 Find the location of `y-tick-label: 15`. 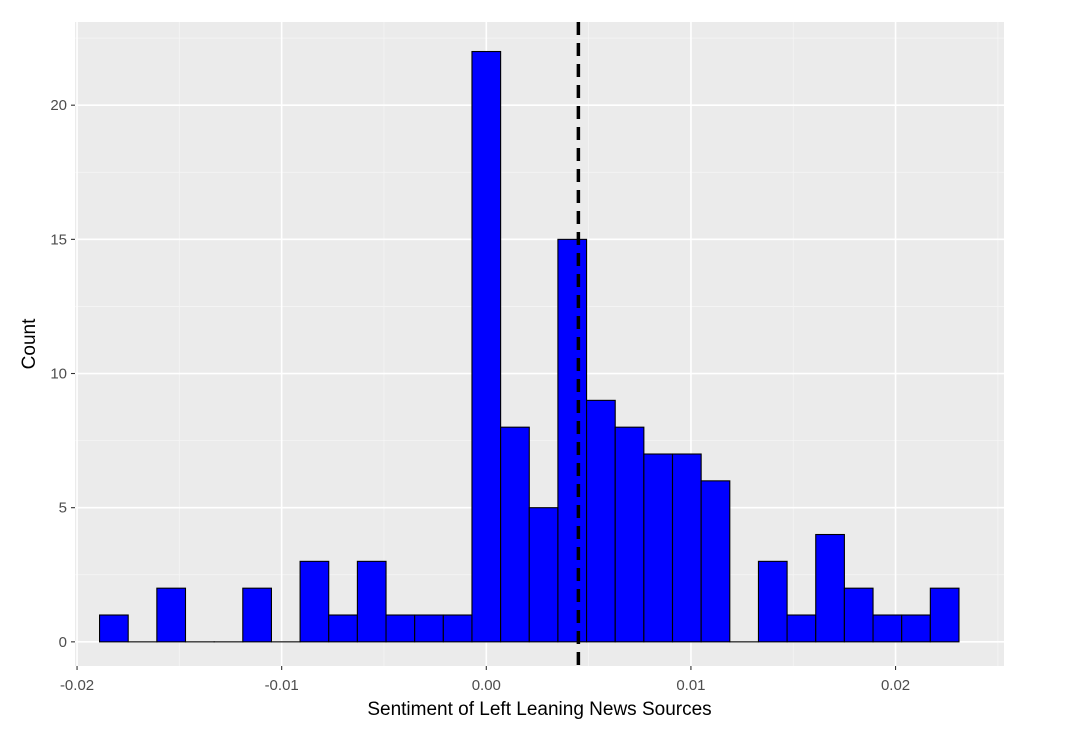

y-tick-label: 15 is located at coordinates (58, 239).